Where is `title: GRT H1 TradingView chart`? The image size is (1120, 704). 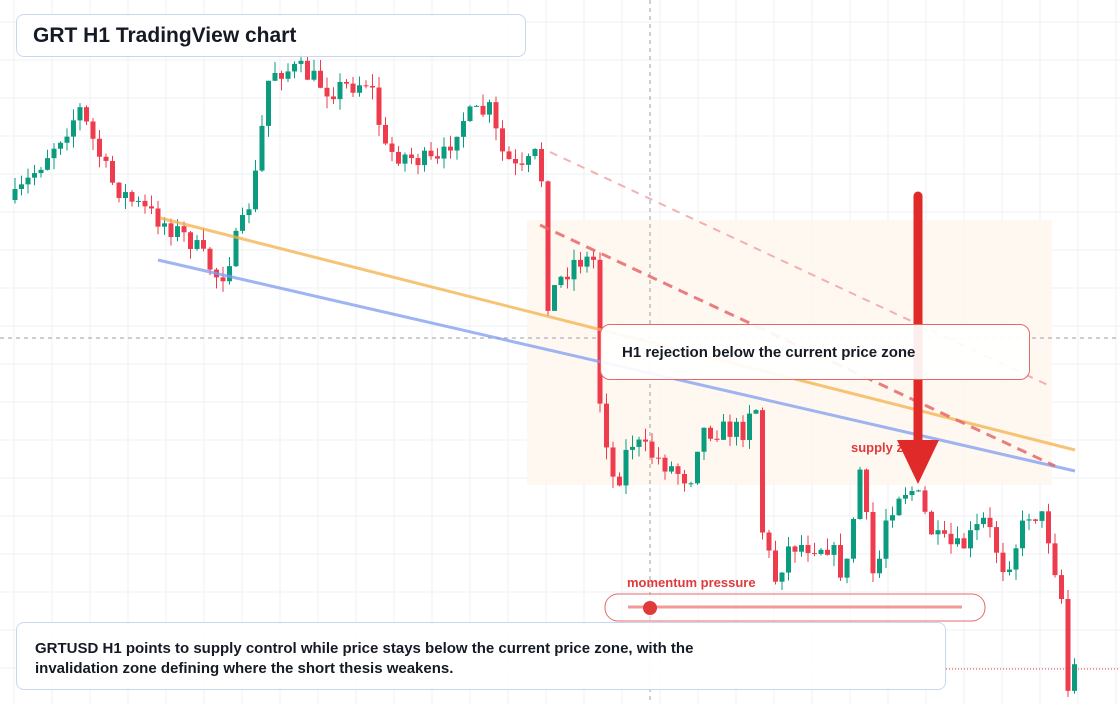 title: GRT H1 TradingView chart is located at coordinates (271, 35).